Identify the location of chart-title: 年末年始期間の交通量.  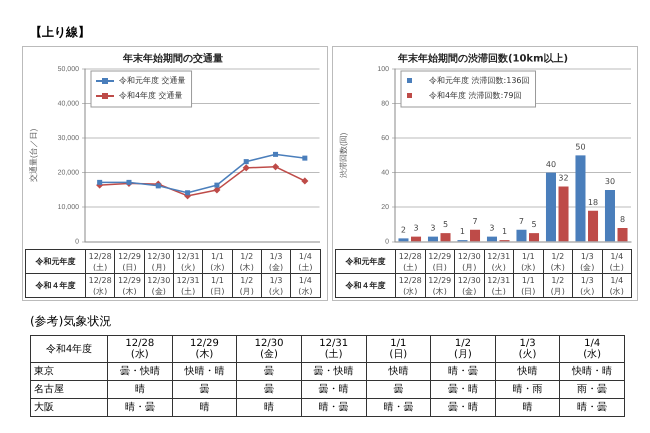
(172, 58).